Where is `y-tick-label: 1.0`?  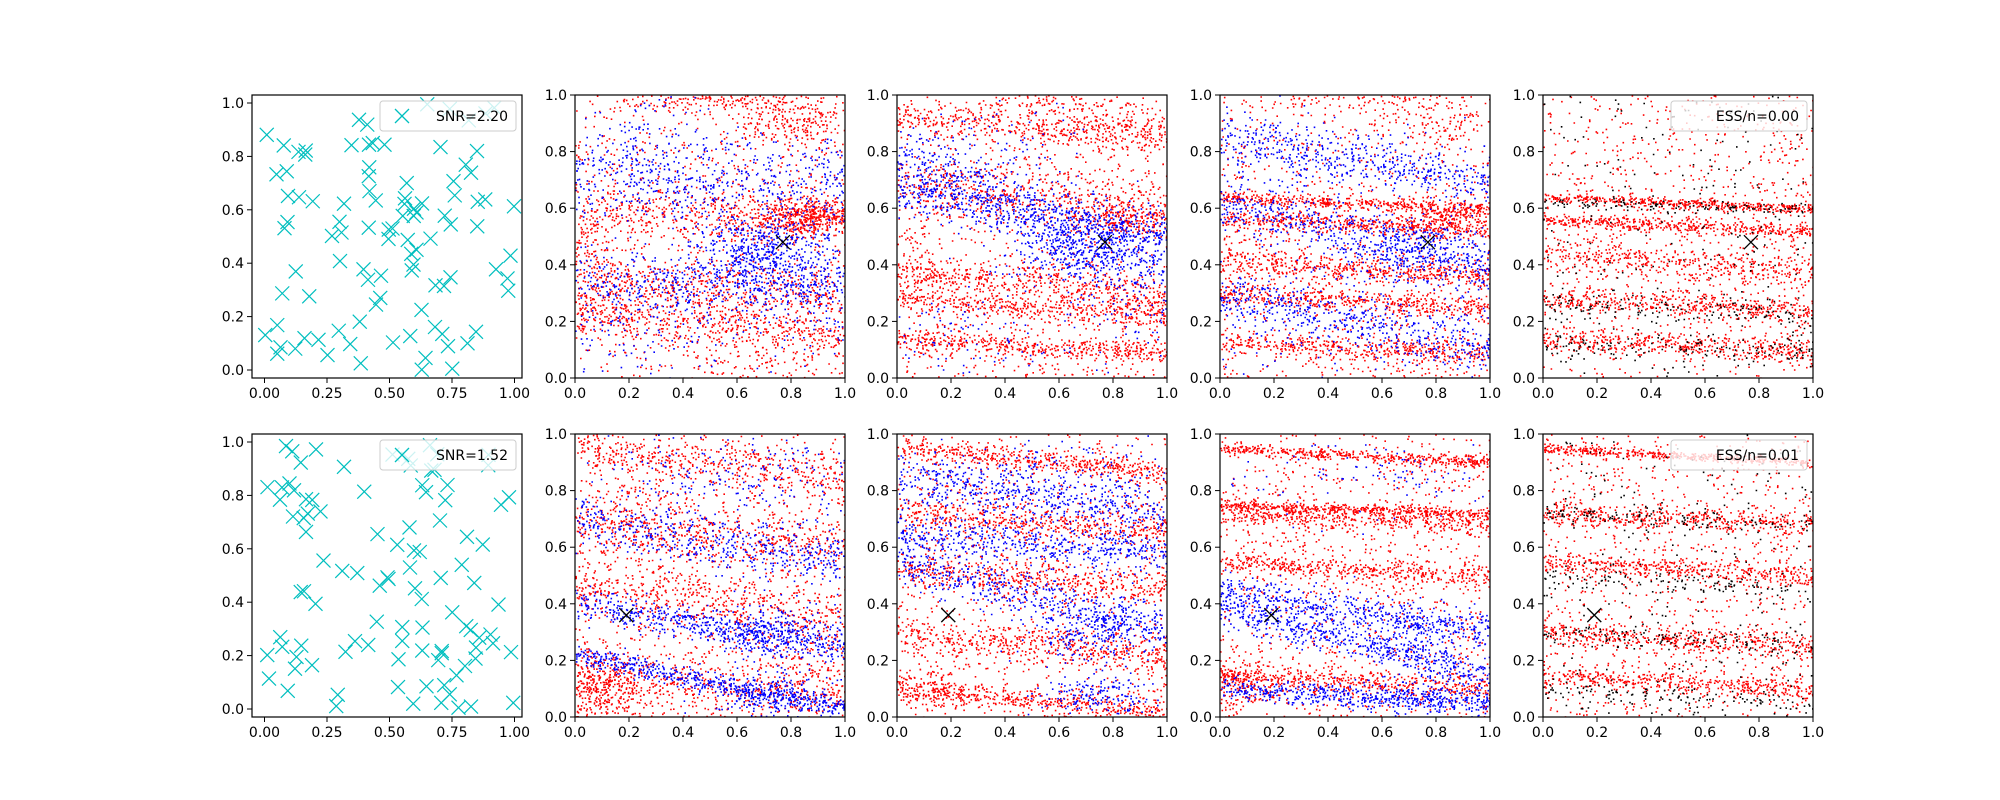 y-tick-label: 1.0 is located at coordinates (1201, 435).